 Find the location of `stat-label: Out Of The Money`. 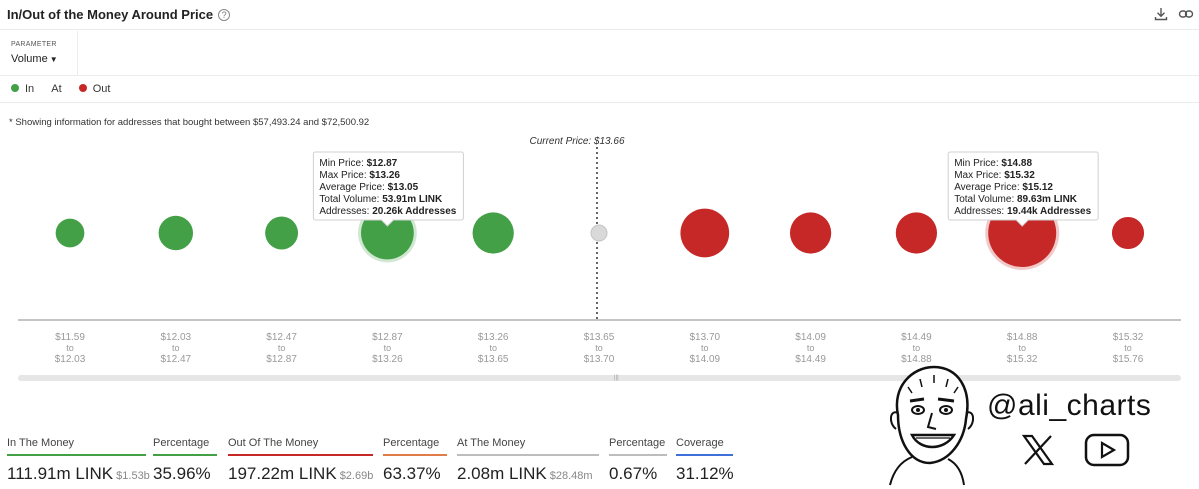

stat-label: Out Of The Money is located at coordinates (300, 446).